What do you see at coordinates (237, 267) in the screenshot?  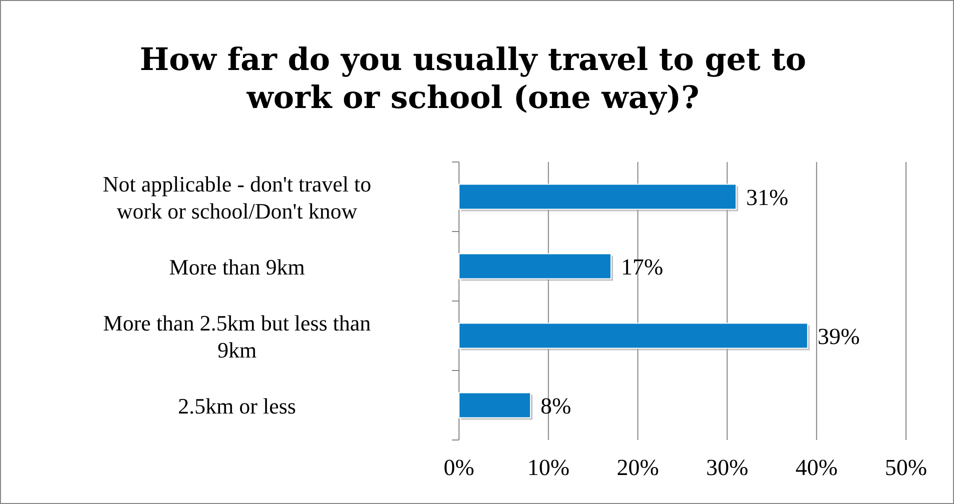 I see `y-tick-label: More than 9km` at bounding box center [237, 267].